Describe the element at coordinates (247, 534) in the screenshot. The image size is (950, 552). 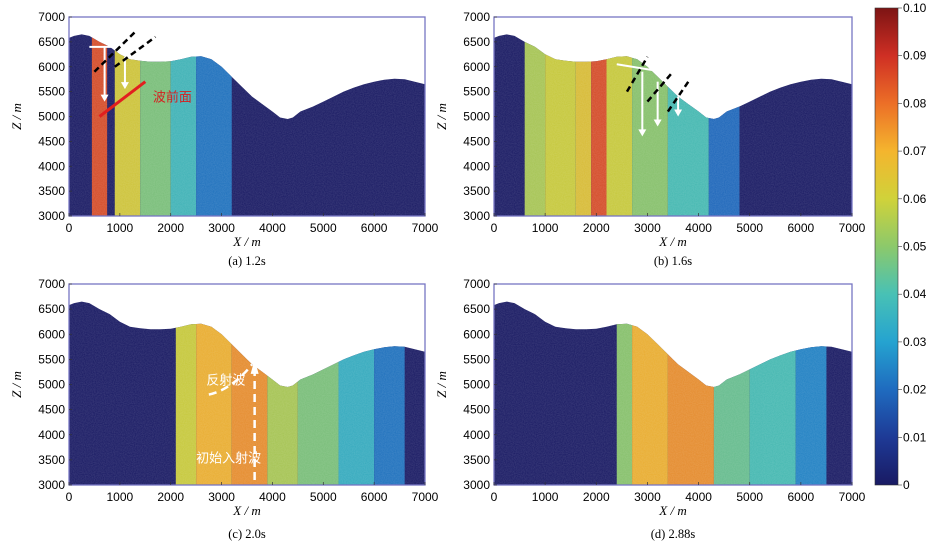
I see `panel-caption: (c) 2.0s` at that location.